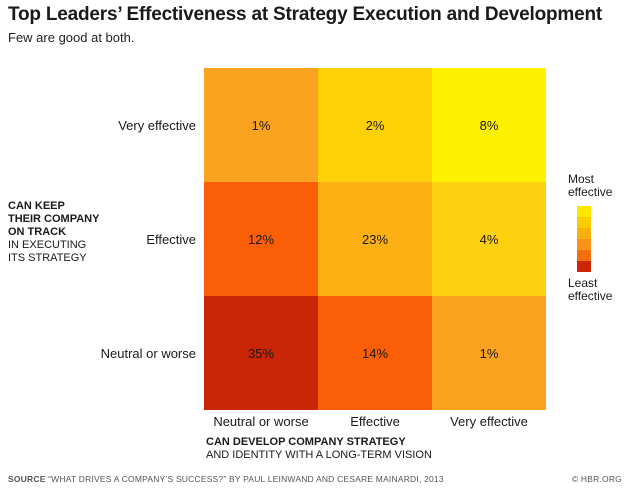 The image size is (632, 491). What do you see at coordinates (581, 179) in the screenshot?
I see `legend-label-line: Most` at bounding box center [581, 179].